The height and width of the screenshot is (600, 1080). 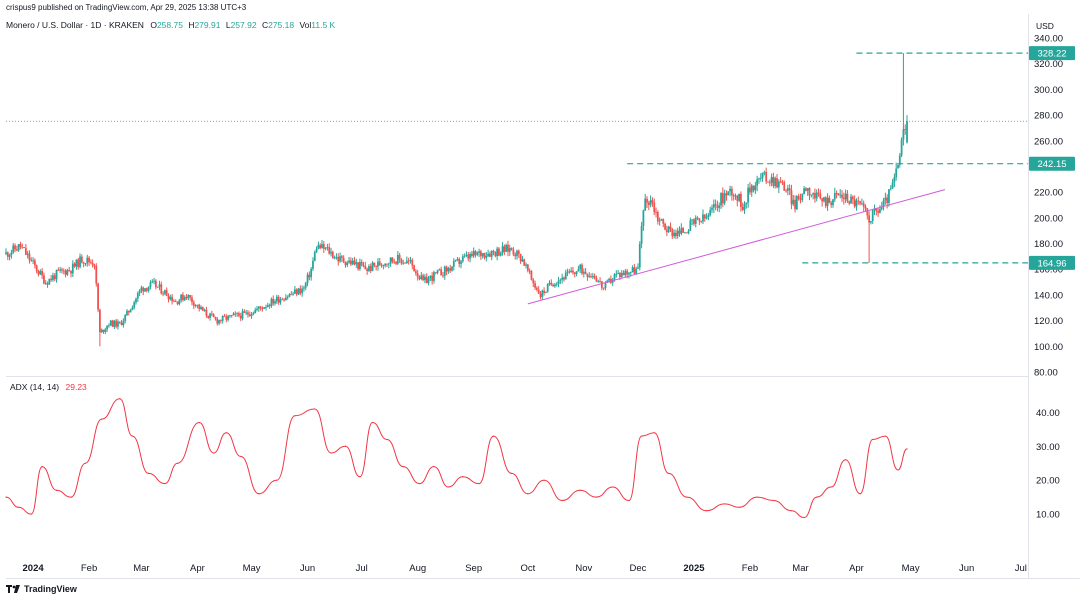 I want to click on tradingview-logo: TradingView, so click(x=41, y=589).